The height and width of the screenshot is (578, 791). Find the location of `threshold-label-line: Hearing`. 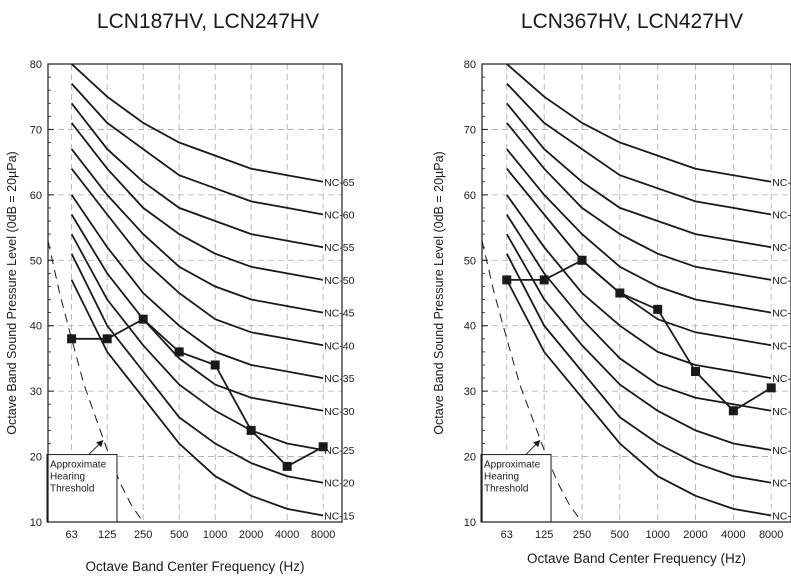

threshold-label-line: Hearing is located at coordinates (501, 477).